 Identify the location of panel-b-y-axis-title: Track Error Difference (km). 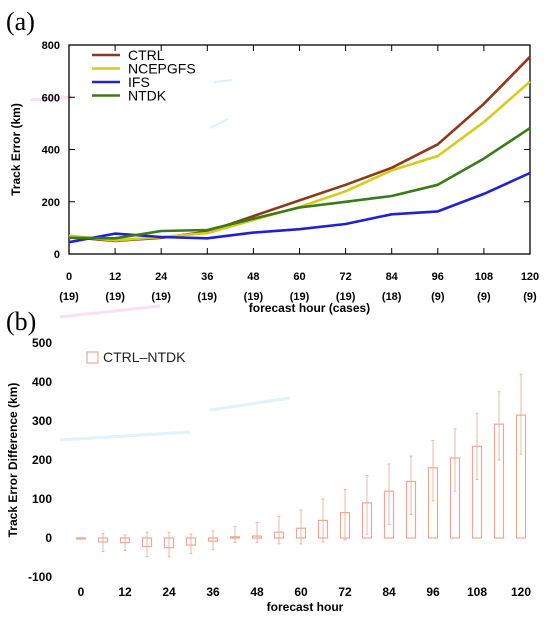
(13, 460).